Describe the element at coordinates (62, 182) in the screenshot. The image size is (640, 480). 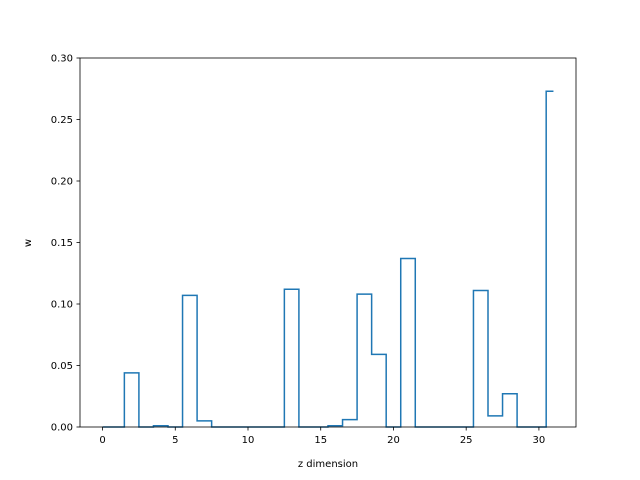
I see `y-tick-label: 0.20` at that location.